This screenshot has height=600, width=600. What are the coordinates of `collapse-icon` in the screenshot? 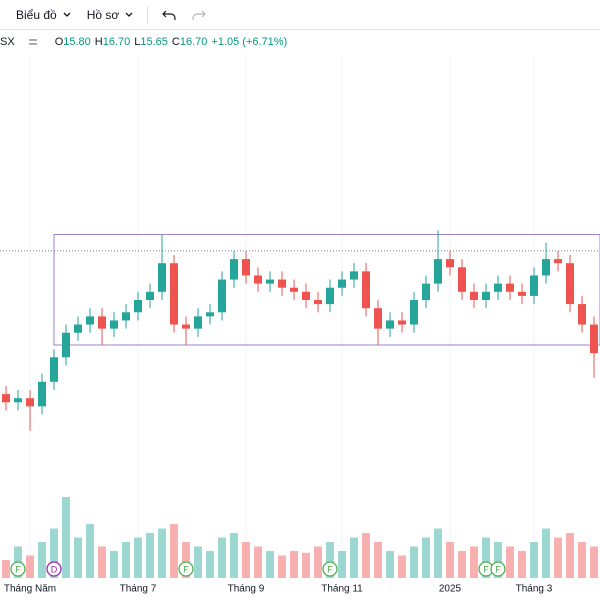 It's located at (33, 42).